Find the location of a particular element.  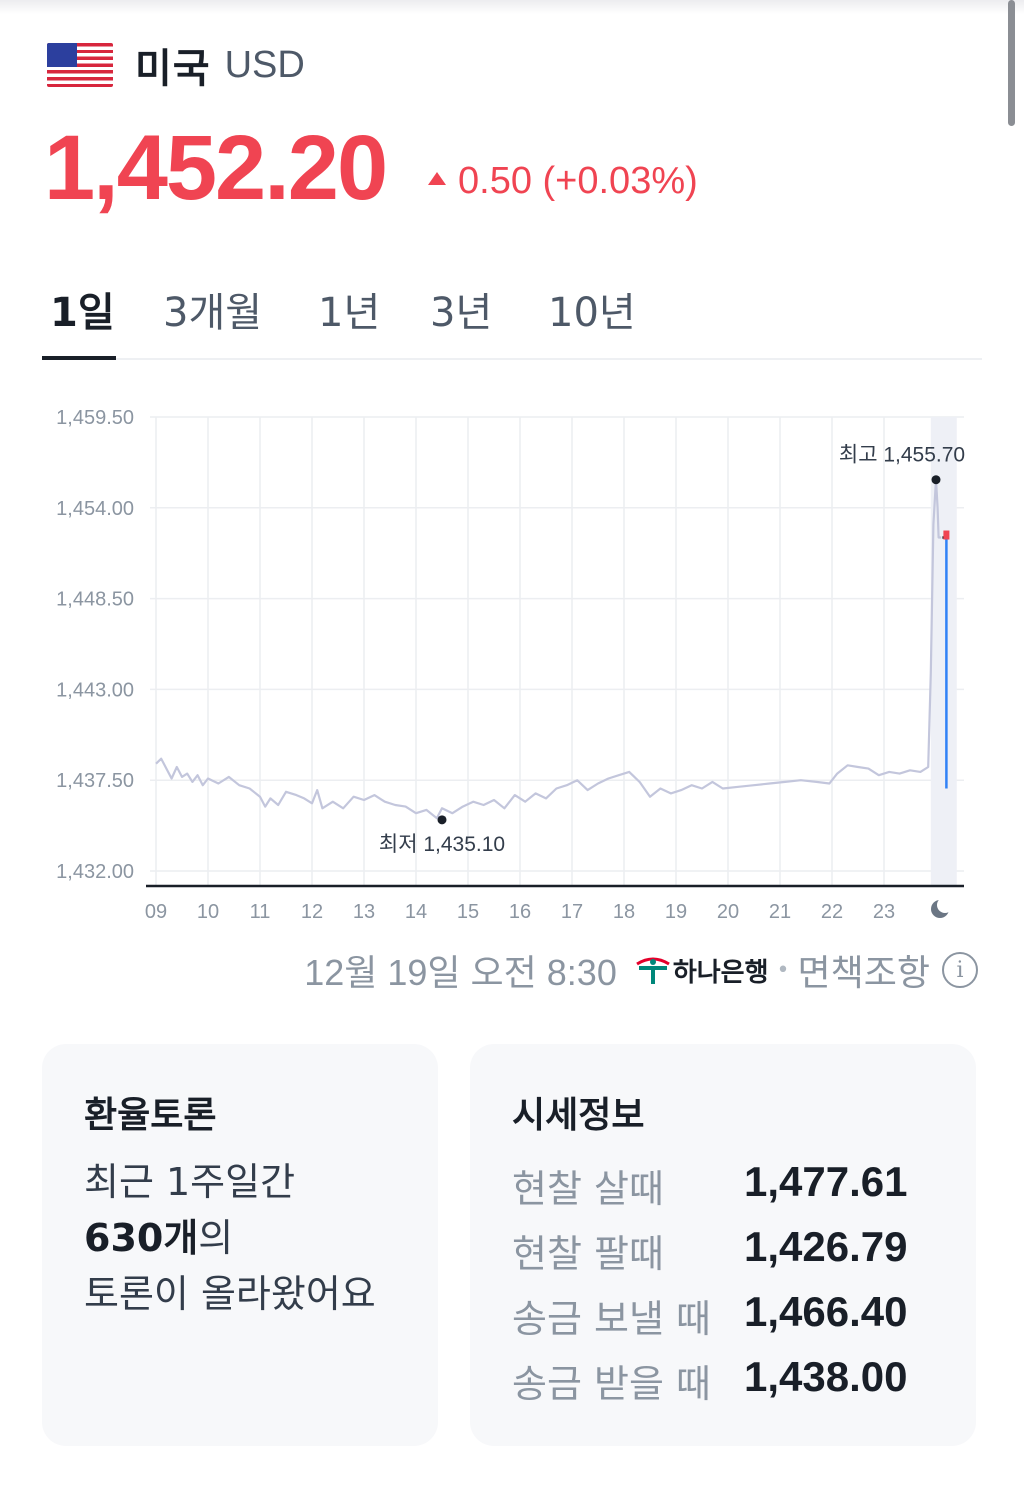

moon-icon is located at coordinates (942, 907).